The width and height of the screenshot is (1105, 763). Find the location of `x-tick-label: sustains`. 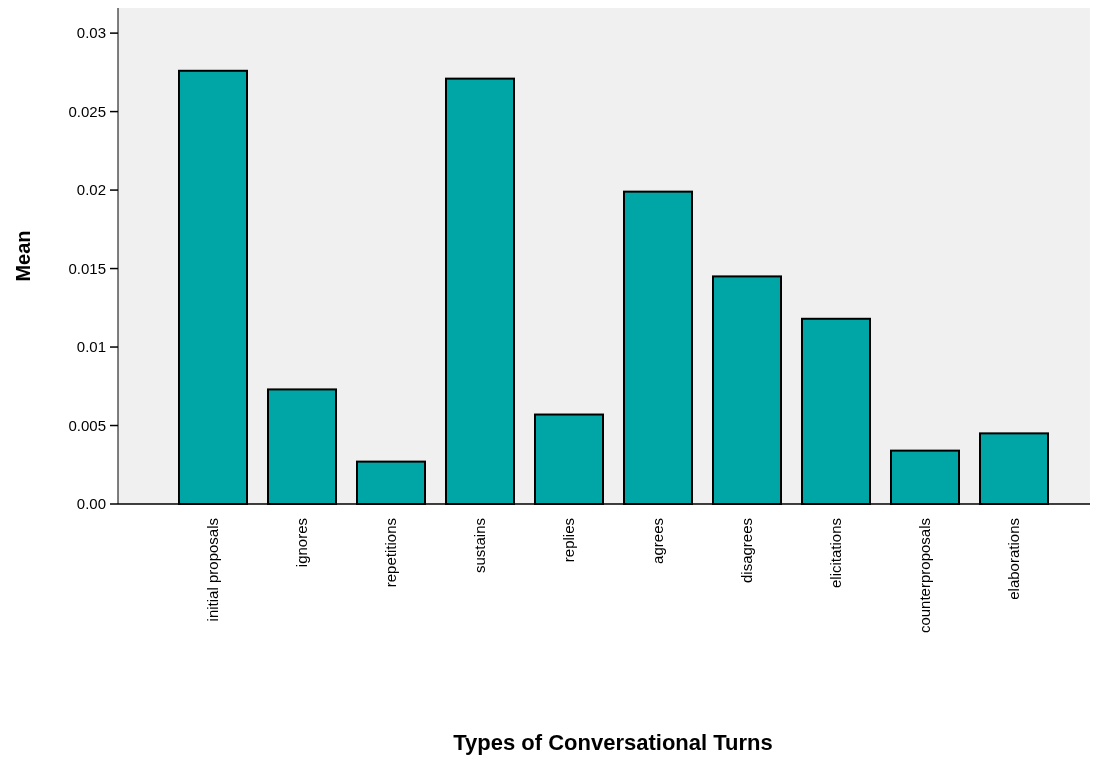

x-tick-label: sustains is located at coordinates (479, 546).